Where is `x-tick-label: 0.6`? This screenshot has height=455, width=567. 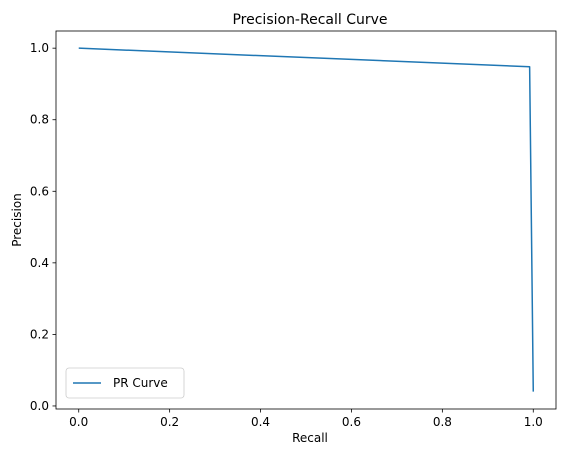 x-tick-label: 0.6 is located at coordinates (351, 422).